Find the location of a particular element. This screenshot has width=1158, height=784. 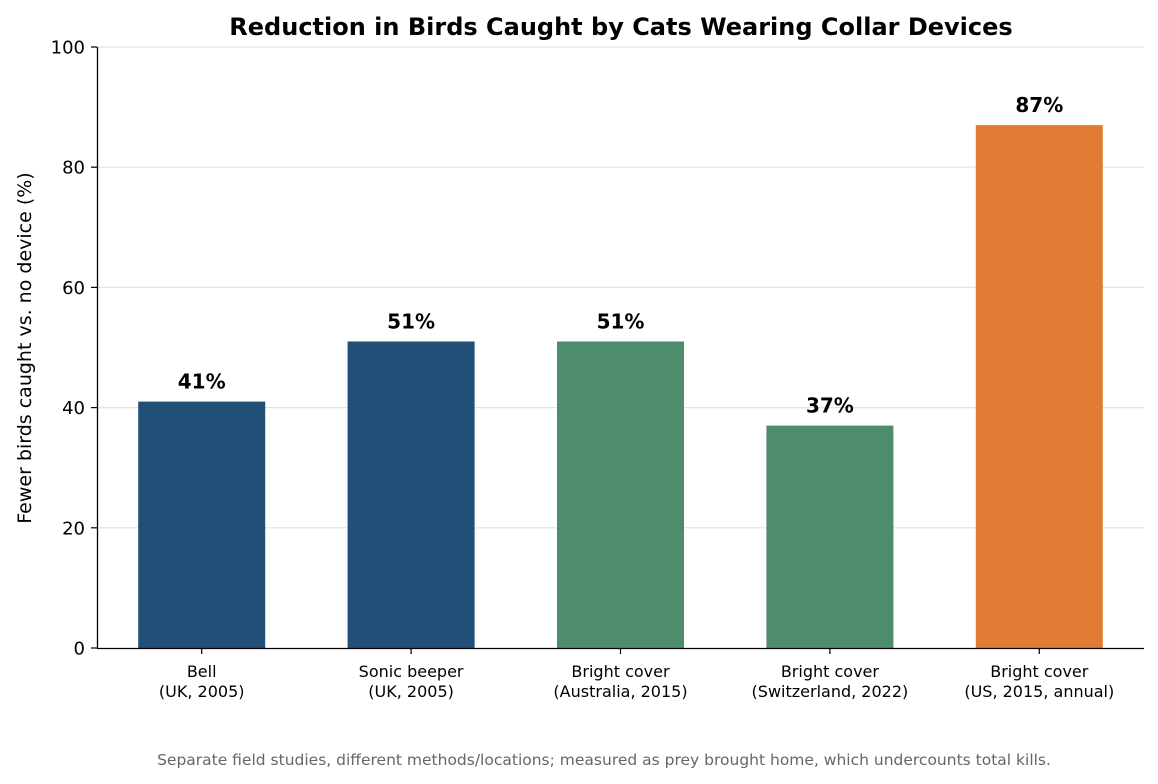

x-tick-label: (Switzerland, 2022) is located at coordinates (830, 691).